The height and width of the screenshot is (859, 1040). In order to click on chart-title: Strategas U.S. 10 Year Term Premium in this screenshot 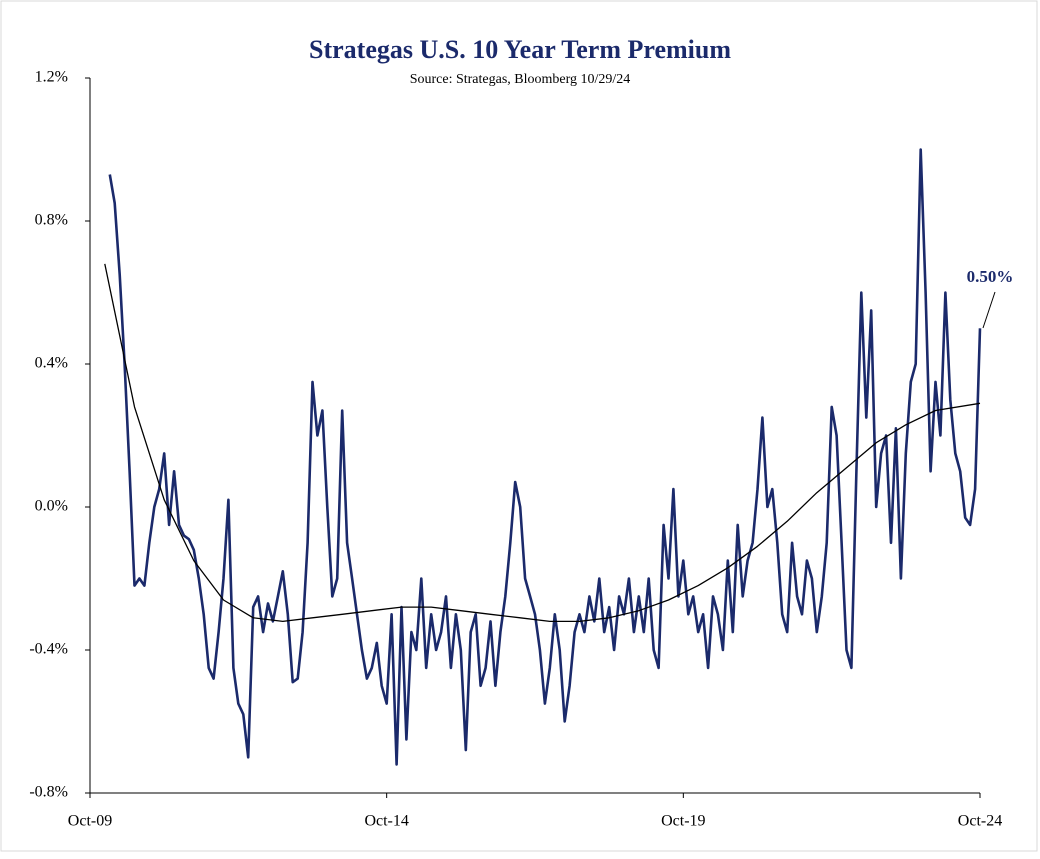, I will do `click(520, 49)`.